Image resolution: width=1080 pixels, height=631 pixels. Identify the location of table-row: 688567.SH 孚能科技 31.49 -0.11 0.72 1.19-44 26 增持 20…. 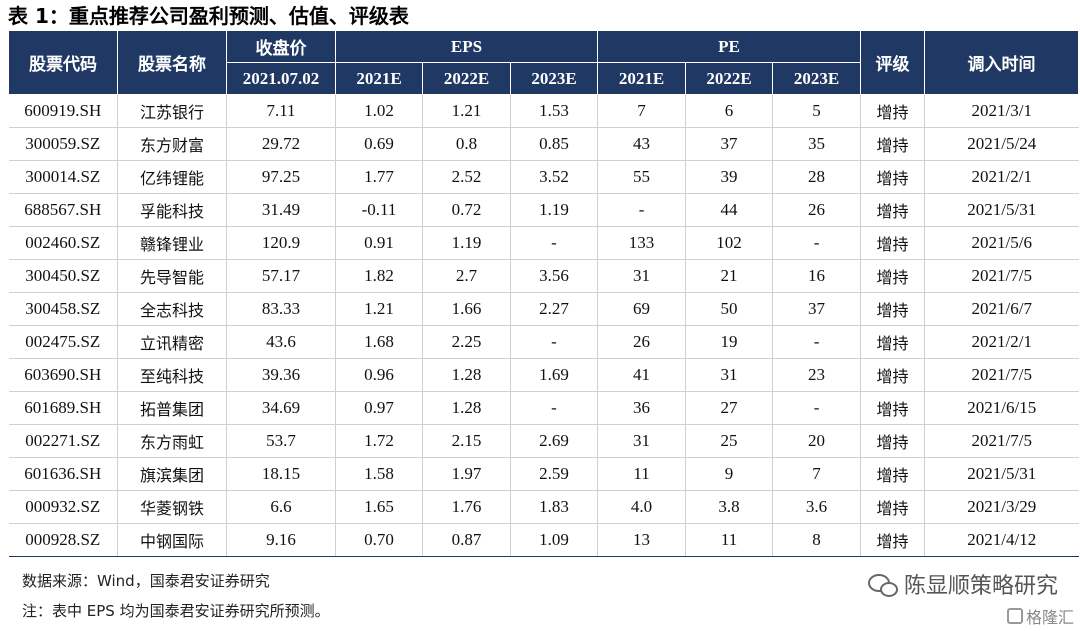
(543, 210).